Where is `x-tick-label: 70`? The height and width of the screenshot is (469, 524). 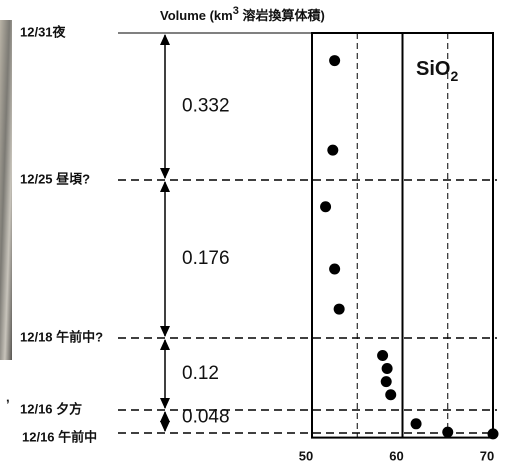 x-tick-label: 70 is located at coordinates (487, 455).